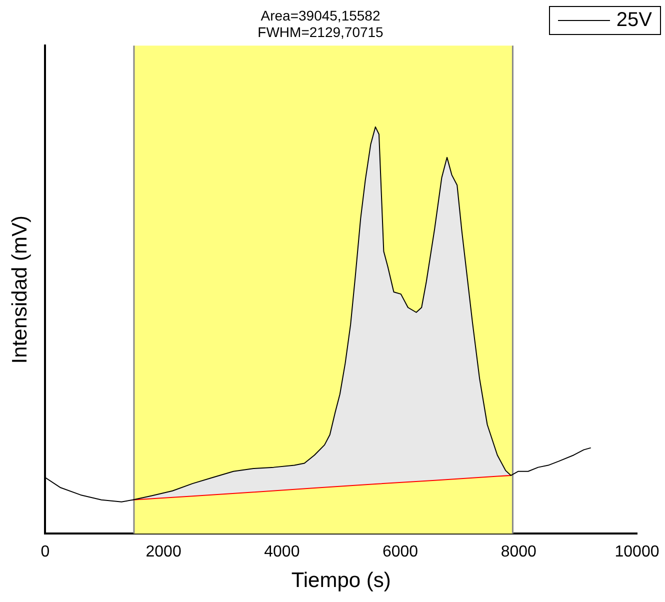  I want to click on text: Area=39045,15582, so click(320, 15).